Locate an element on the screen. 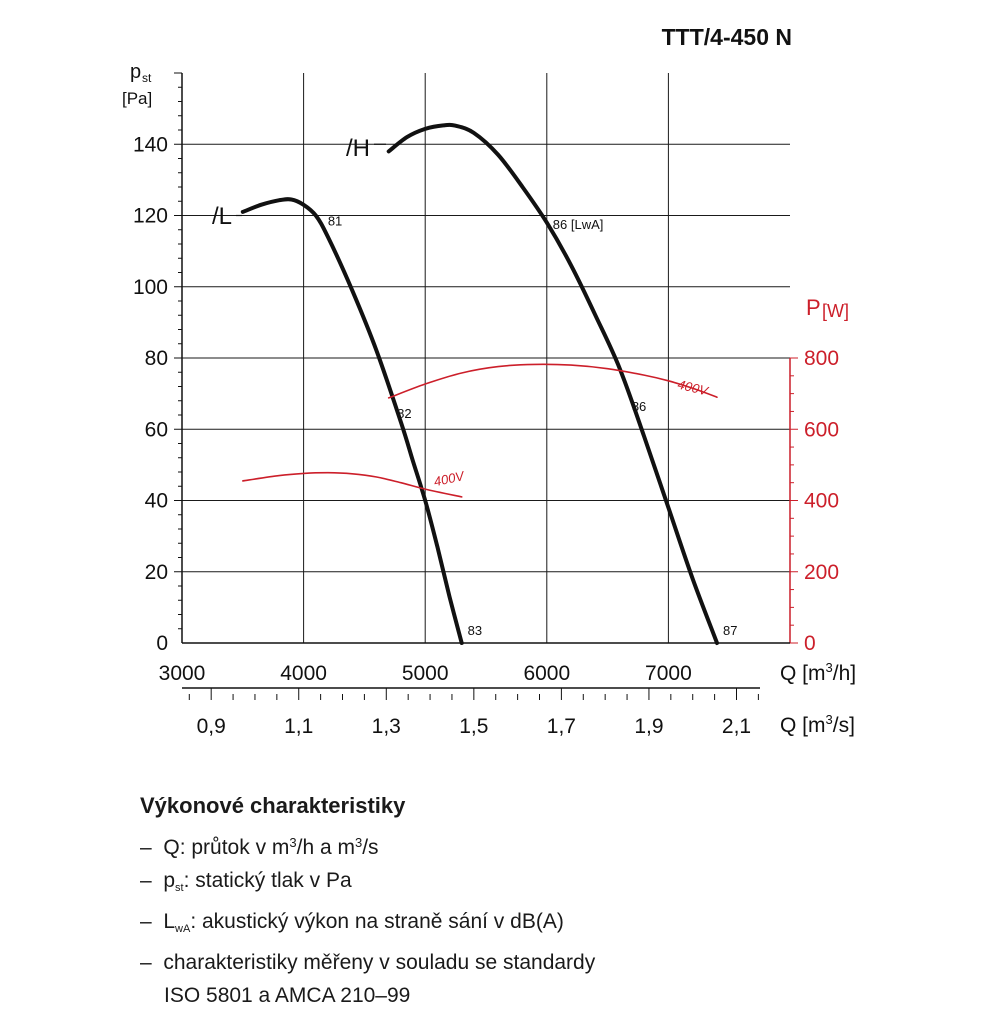  y2-tick-label: 0 is located at coordinates (810, 643).